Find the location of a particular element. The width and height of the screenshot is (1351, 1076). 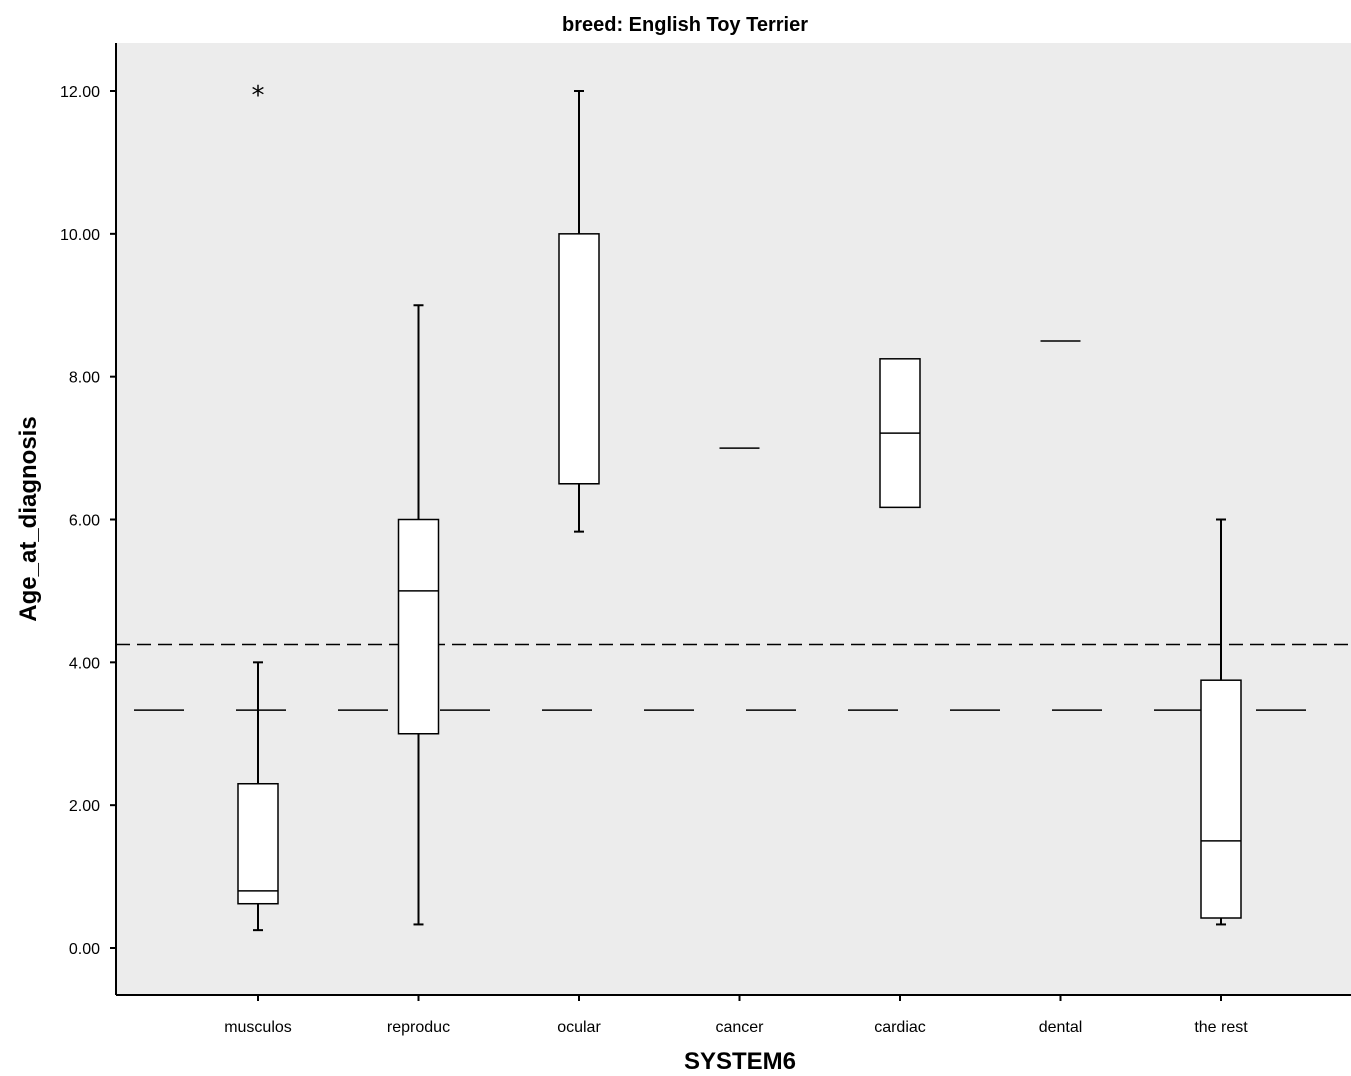

x-tick-label: cancer is located at coordinates (739, 1027).